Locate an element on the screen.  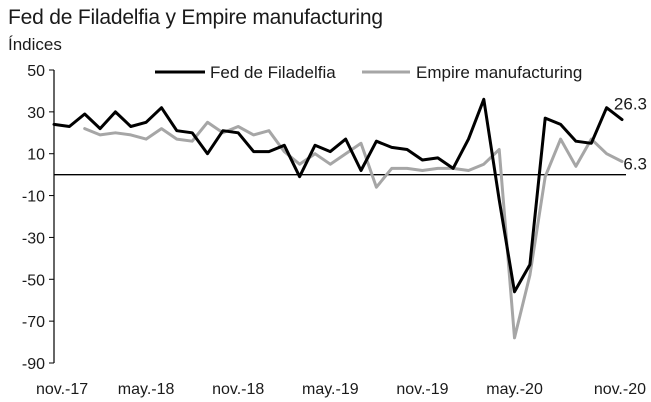
x-tick-label: may.-18 is located at coordinates (146, 389).